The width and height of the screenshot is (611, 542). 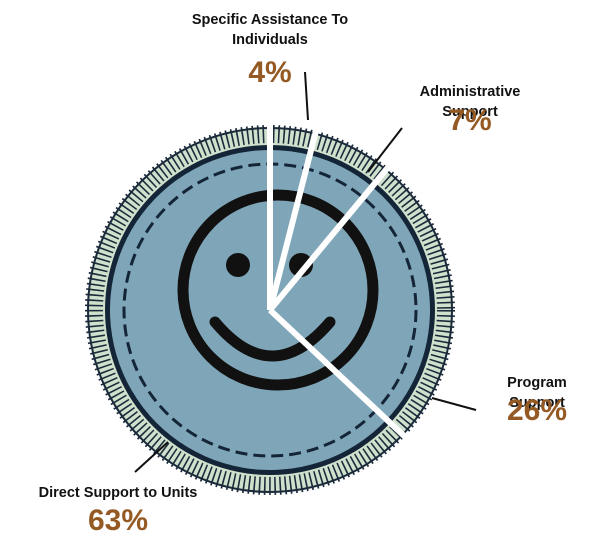 What do you see at coordinates (470, 102) in the screenshot?
I see `slice-label: Administrative Support` at bounding box center [470, 102].